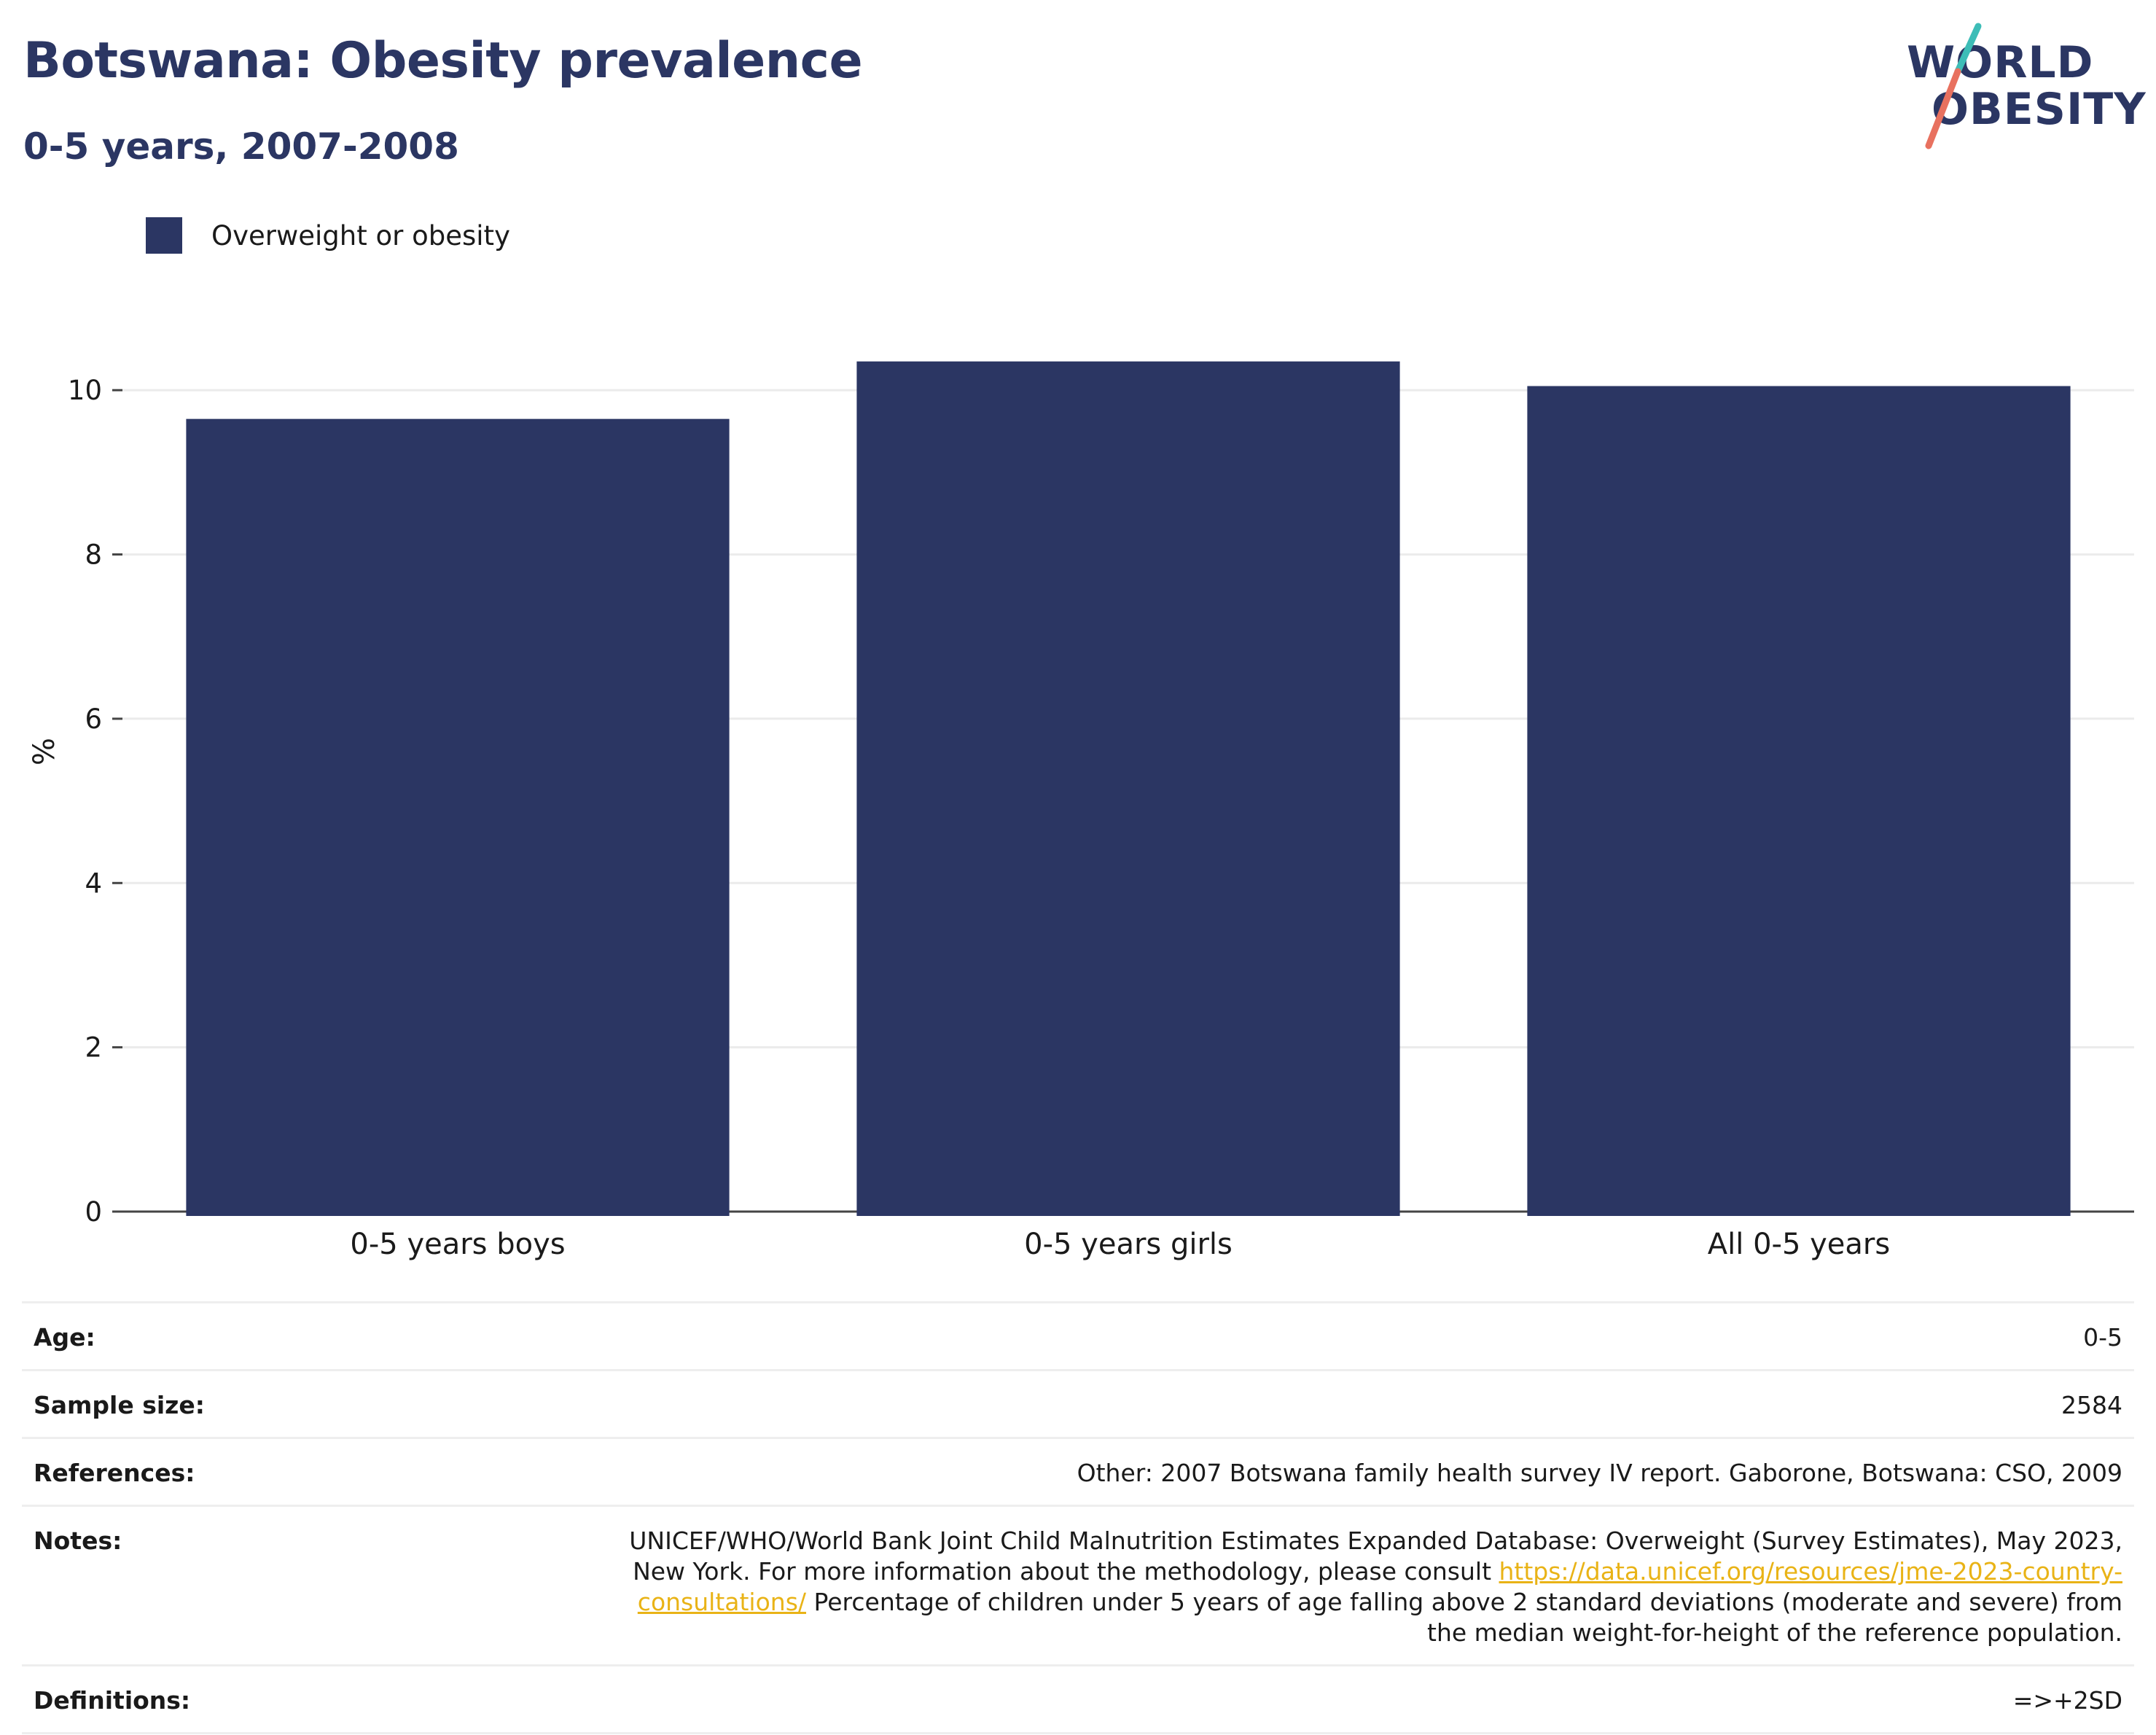  What do you see at coordinates (1078, 1403) in the screenshot?
I see `meta-row-sample-size: Sample size: 2584` at bounding box center [1078, 1403].